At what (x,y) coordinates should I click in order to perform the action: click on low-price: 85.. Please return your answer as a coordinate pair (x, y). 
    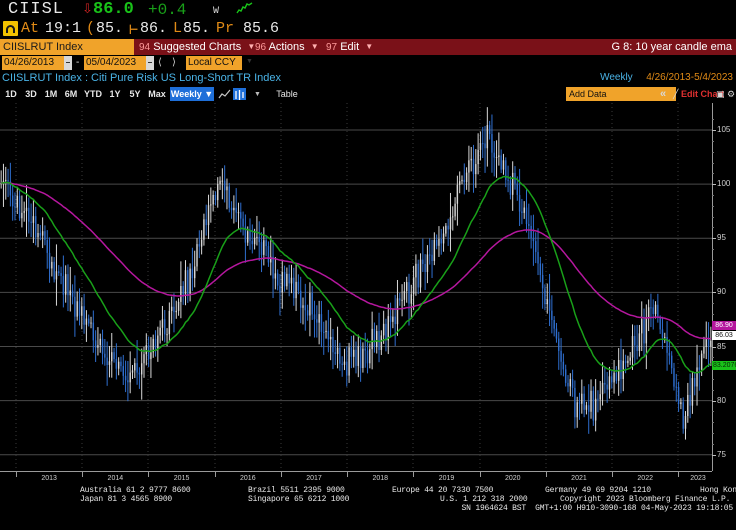
    Looking at the image, I should click on (197, 28).